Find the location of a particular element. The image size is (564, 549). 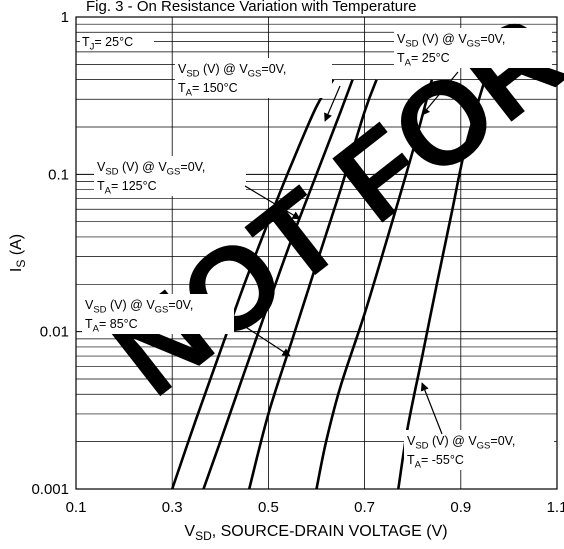

y-tick-label: 1 is located at coordinates (65, 17).